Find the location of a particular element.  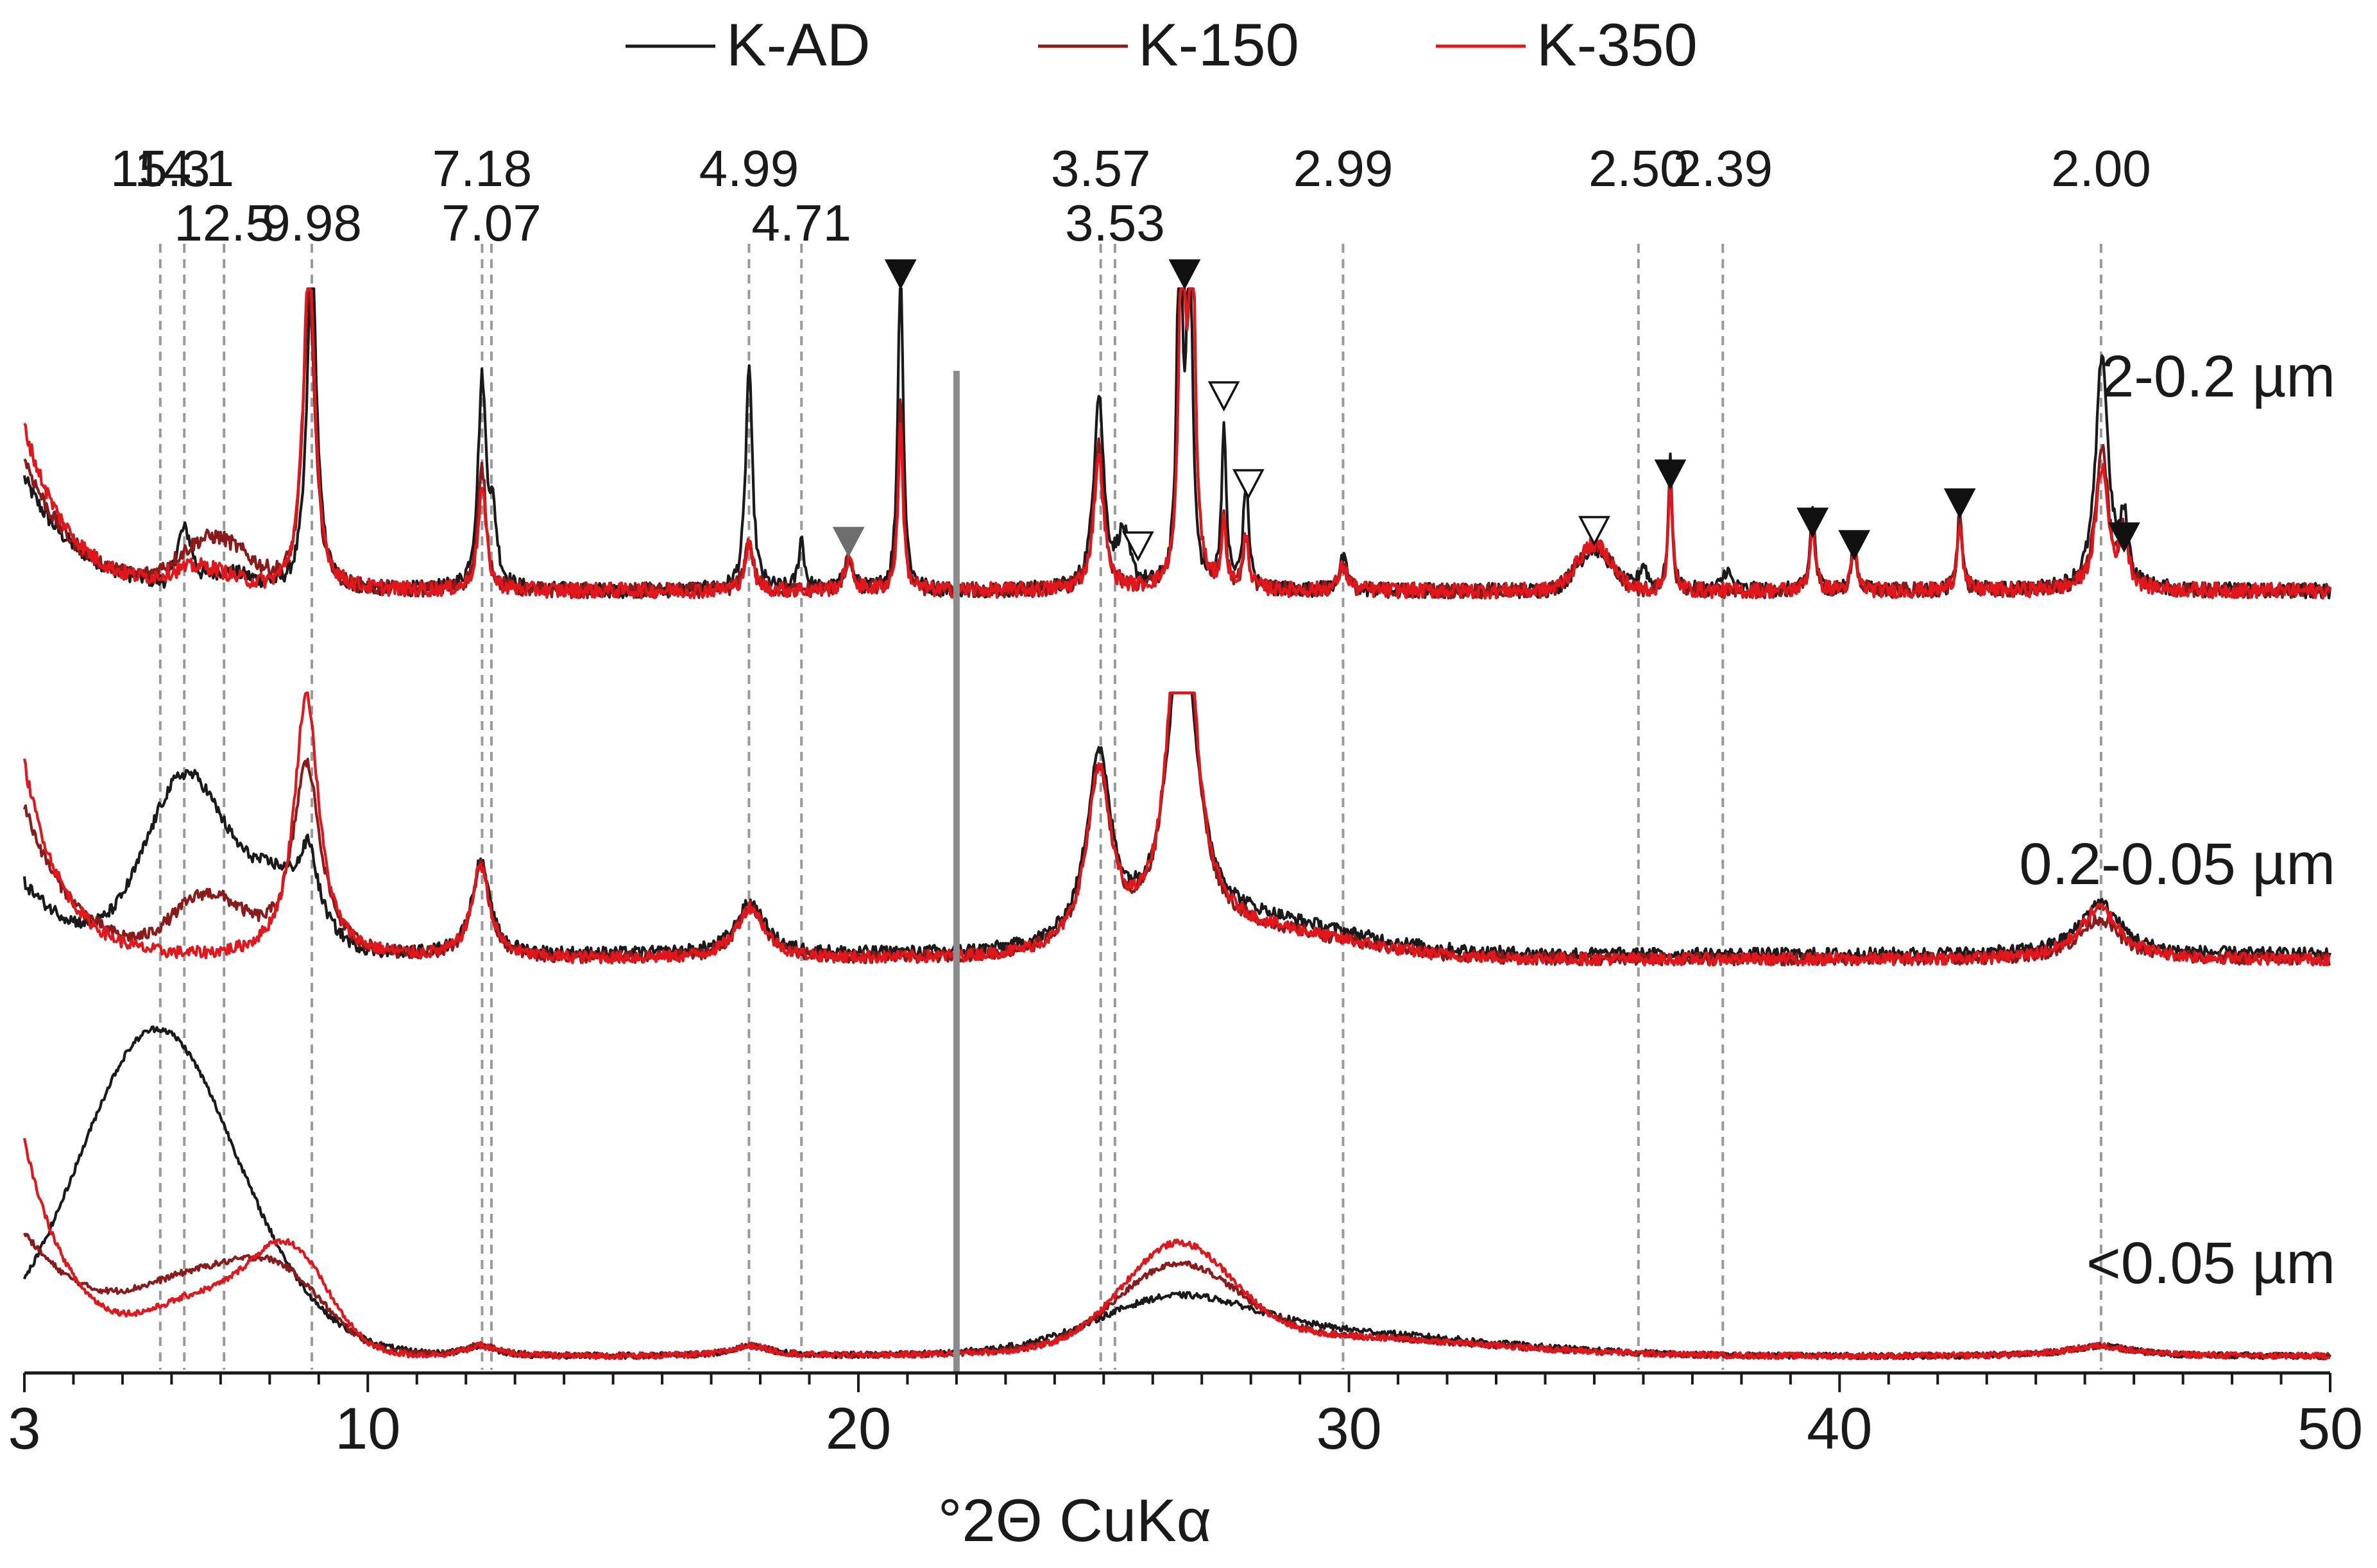

x-tick-label: 20 is located at coordinates (858, 1428).